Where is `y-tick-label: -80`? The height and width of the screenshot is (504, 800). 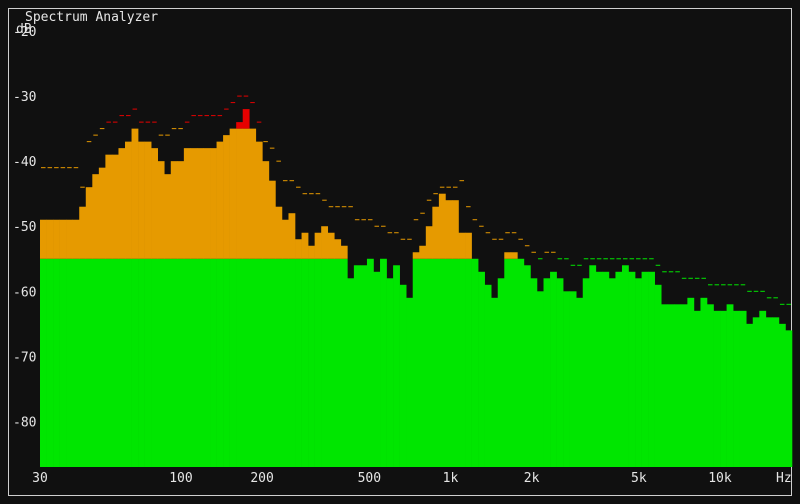 y-tick-label: -80 is located at coordinates (24, 422).